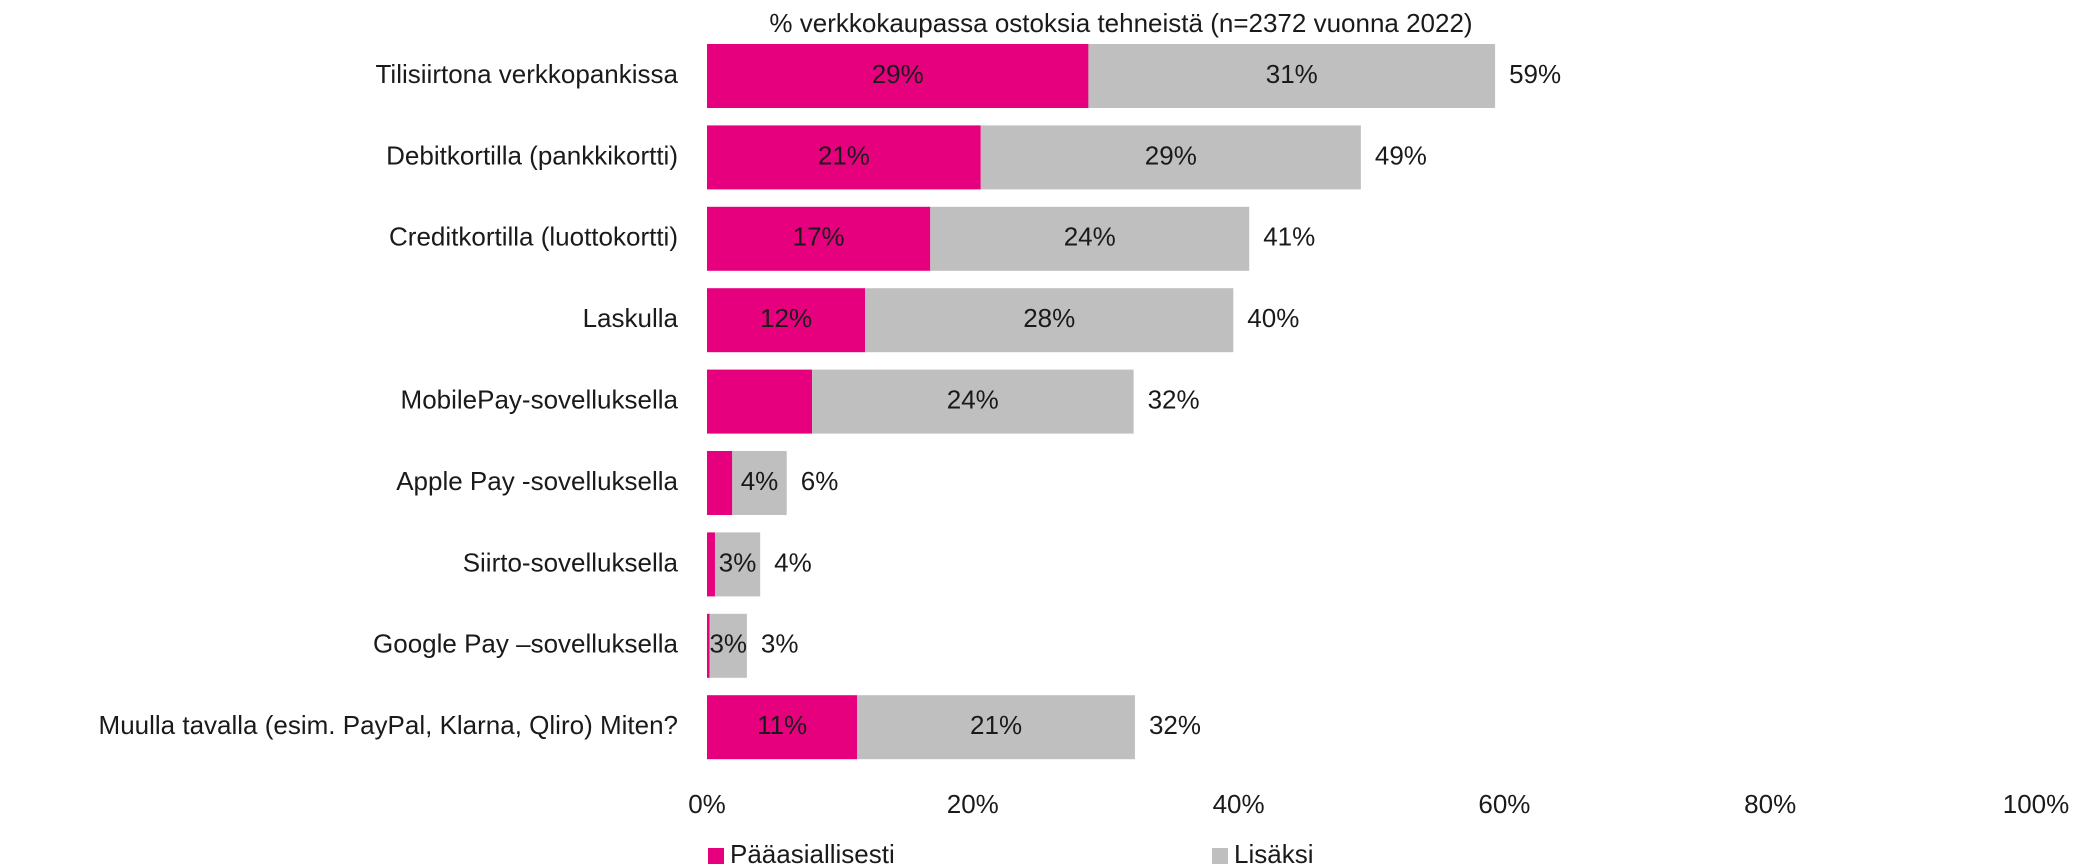 The width and height of the screenshot is (2082, 867). What do you see at coordinates (537, 481) in the screenshot?
I see `category-label: Apple Pay -sovelluksella` at bounding box center [537, 481].